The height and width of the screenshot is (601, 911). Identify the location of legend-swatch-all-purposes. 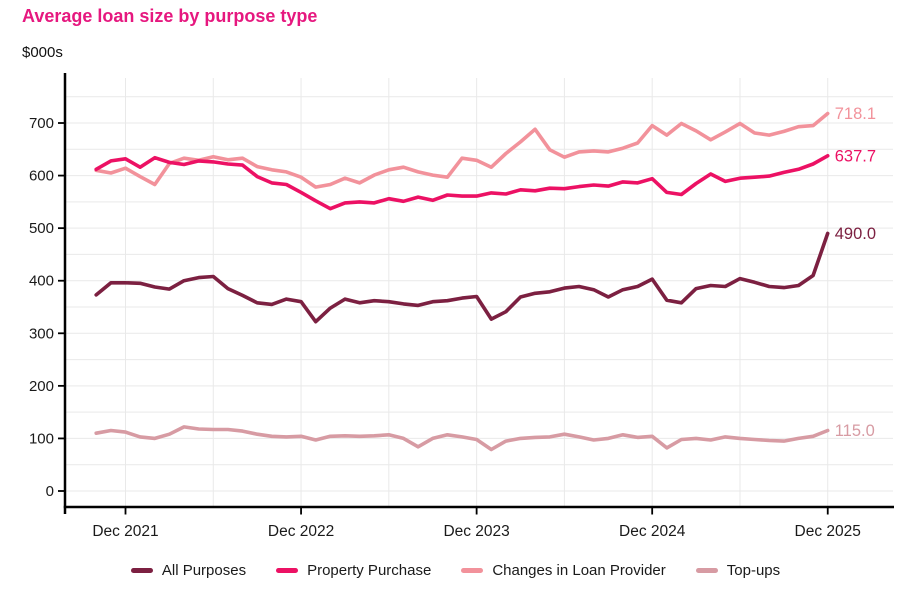
(141, 570).